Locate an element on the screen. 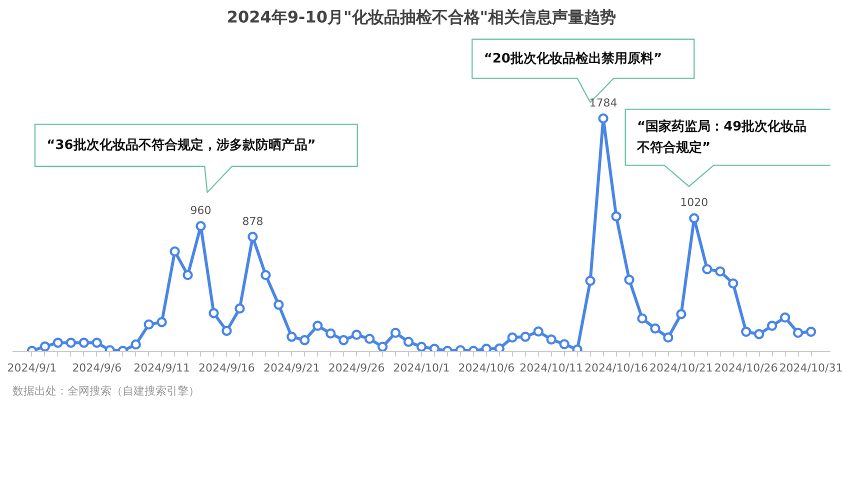  x-tick-label: 2024/9/16 is located at coordinates (226, 368).